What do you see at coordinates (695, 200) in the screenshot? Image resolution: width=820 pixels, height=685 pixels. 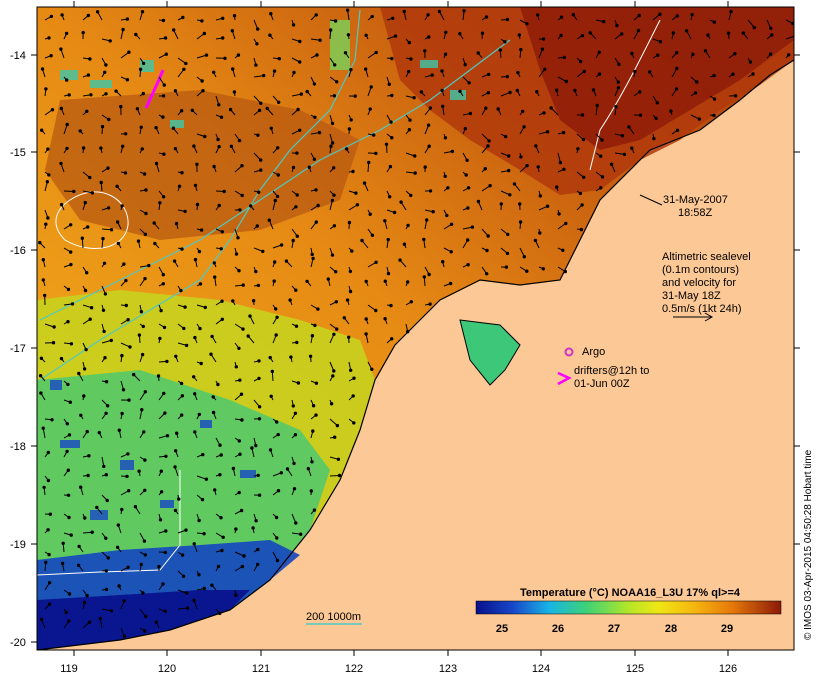 I see `date-label: 31-May-2007` at bounding box center [695, 200].